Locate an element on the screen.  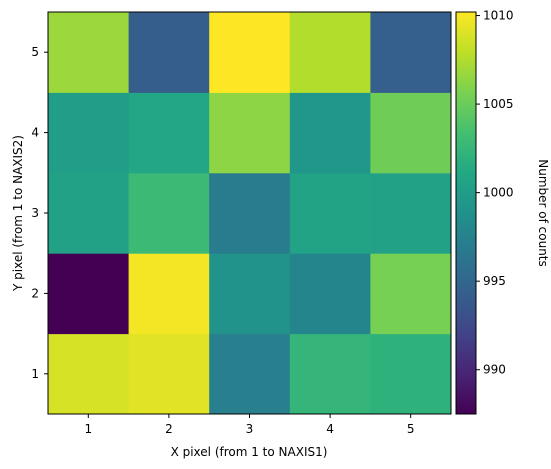
y-tick-label: 2 is located at coordinates (35, 293).